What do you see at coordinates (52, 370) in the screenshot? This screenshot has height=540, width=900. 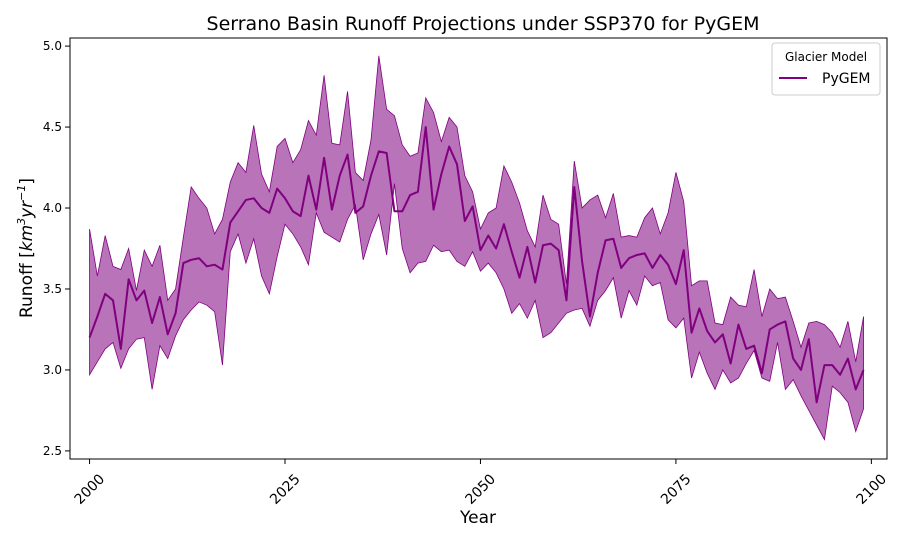 I see `y-tick-label: 3.0` at bounding box center [52, 370].